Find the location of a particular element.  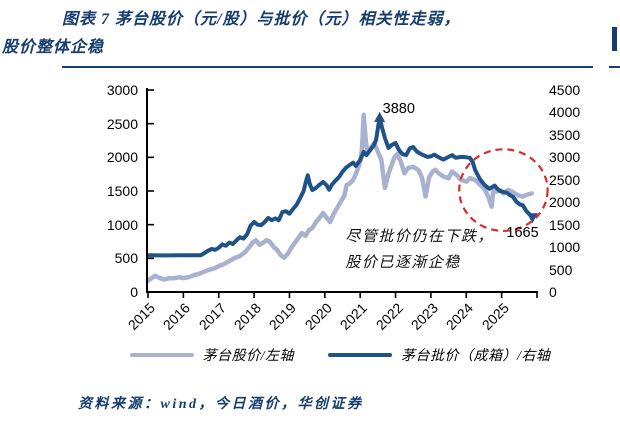

title-underline is located at coordinates (327, 67).